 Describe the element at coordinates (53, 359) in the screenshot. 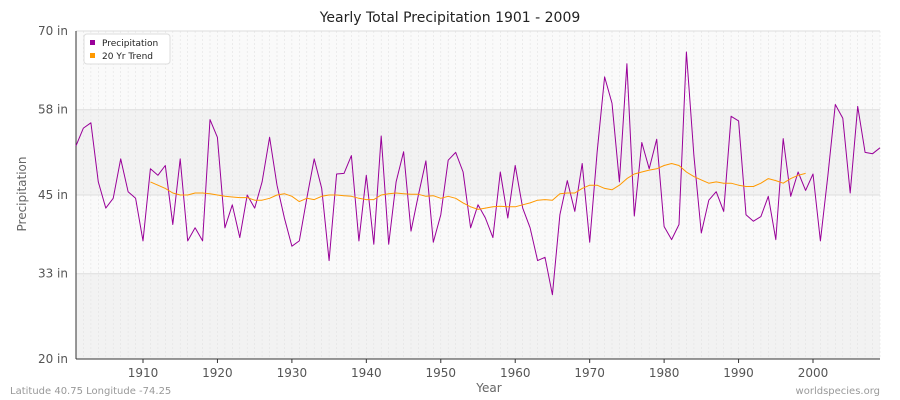

I see `y-tick-label: 20 in` at that location.